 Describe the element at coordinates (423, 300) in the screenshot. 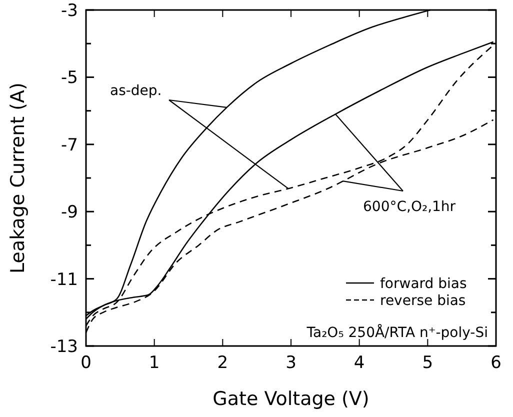

I see `legend-label: reverse bias` at that location.